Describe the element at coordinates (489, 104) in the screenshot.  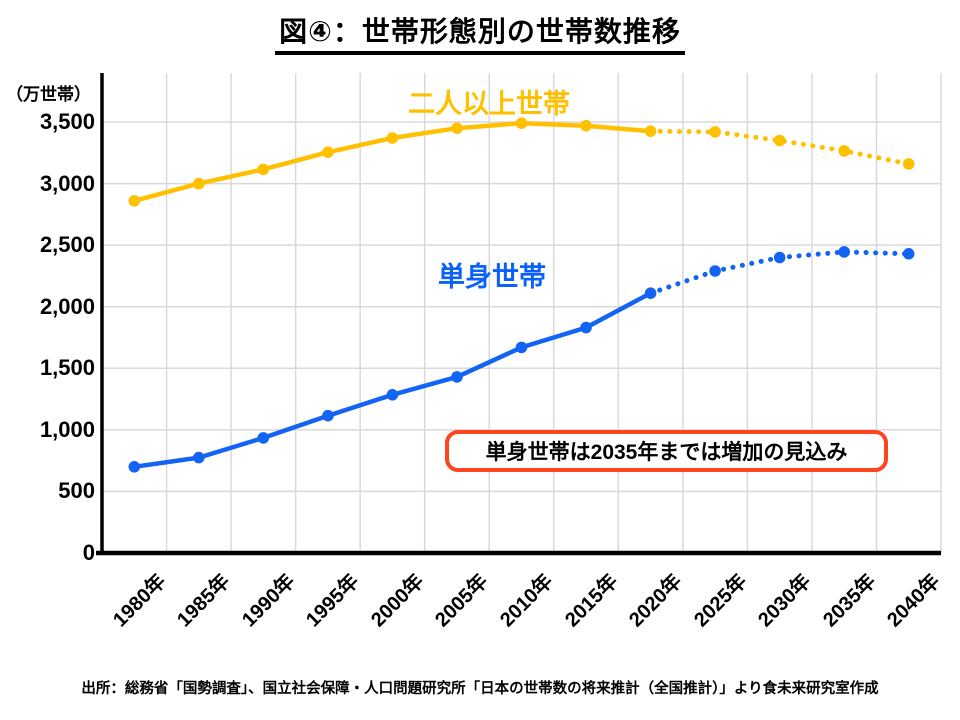
I see `series-label-two-plus-households: 二人以上世帯` at that location.